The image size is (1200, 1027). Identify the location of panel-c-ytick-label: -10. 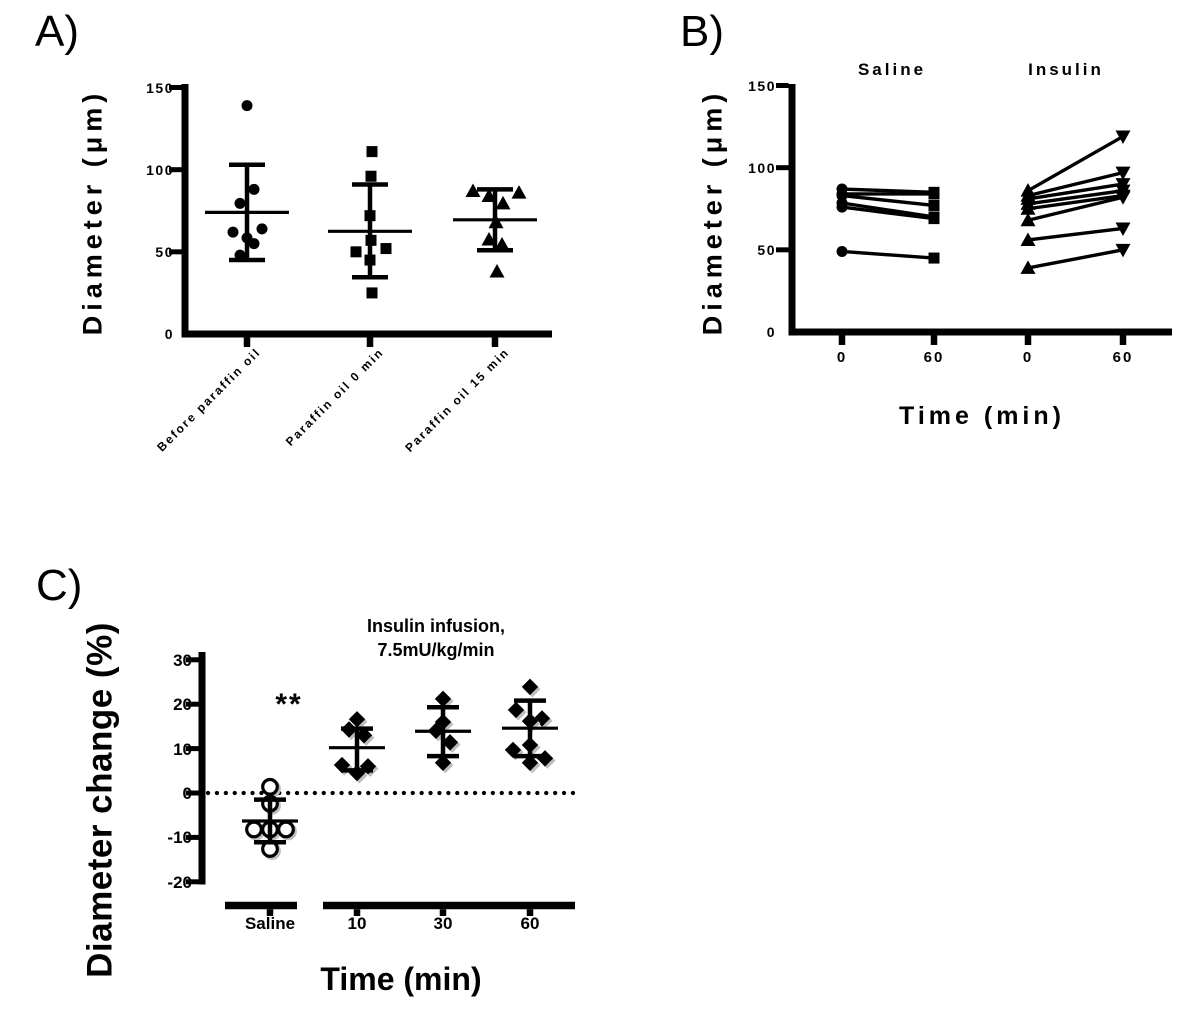
(179, 838).